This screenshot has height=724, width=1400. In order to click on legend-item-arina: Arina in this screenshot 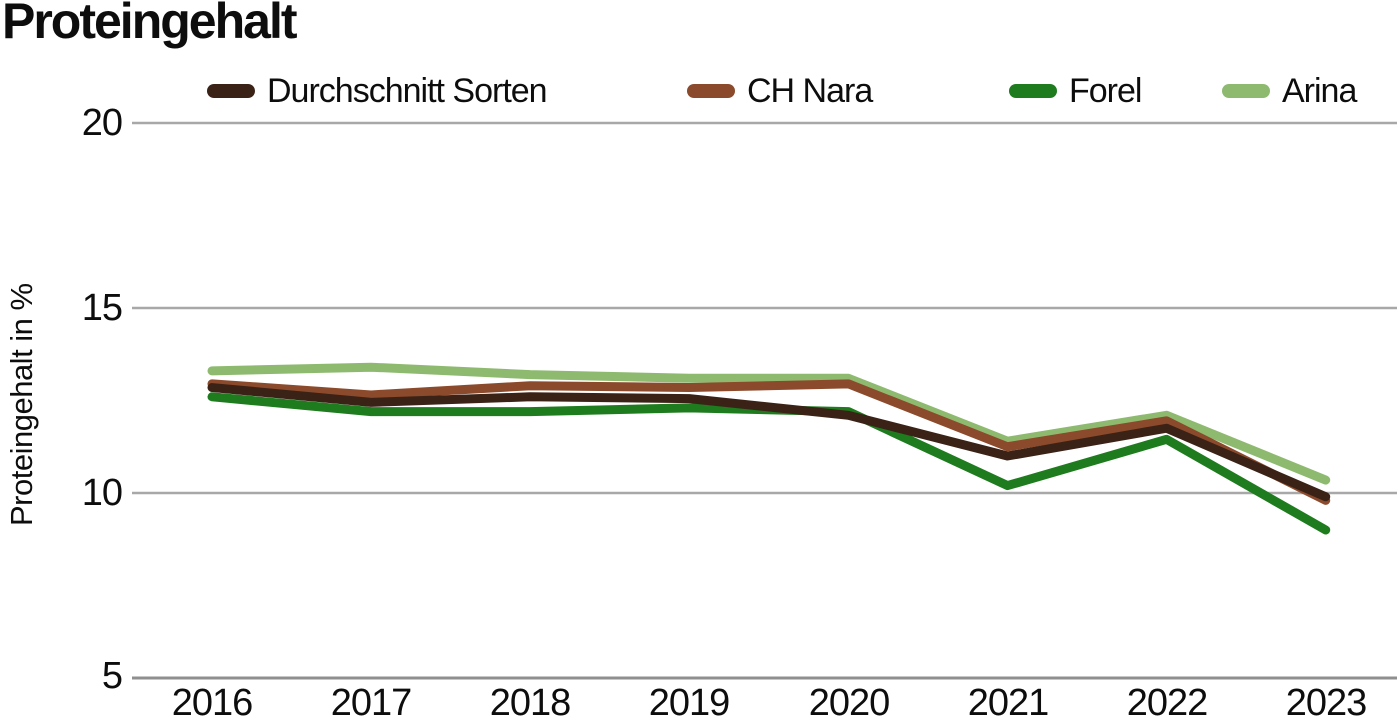, I will do `click(1289, 91)`.